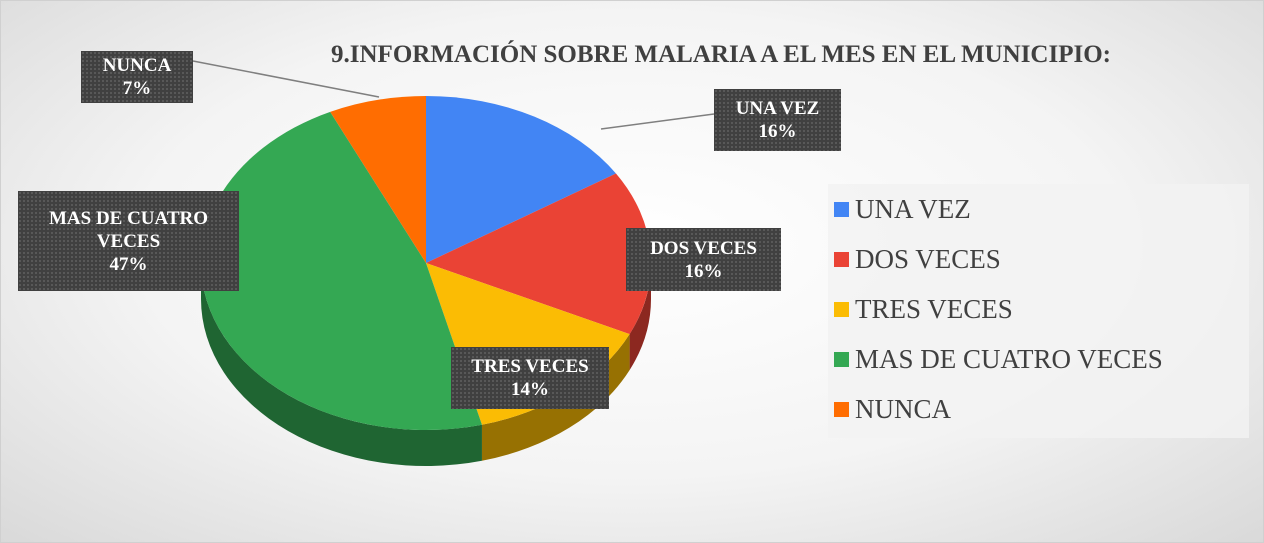 This screenshot has height=543, width=1264. I want to click on data-label-name: NUNCA, so click(137, 65).